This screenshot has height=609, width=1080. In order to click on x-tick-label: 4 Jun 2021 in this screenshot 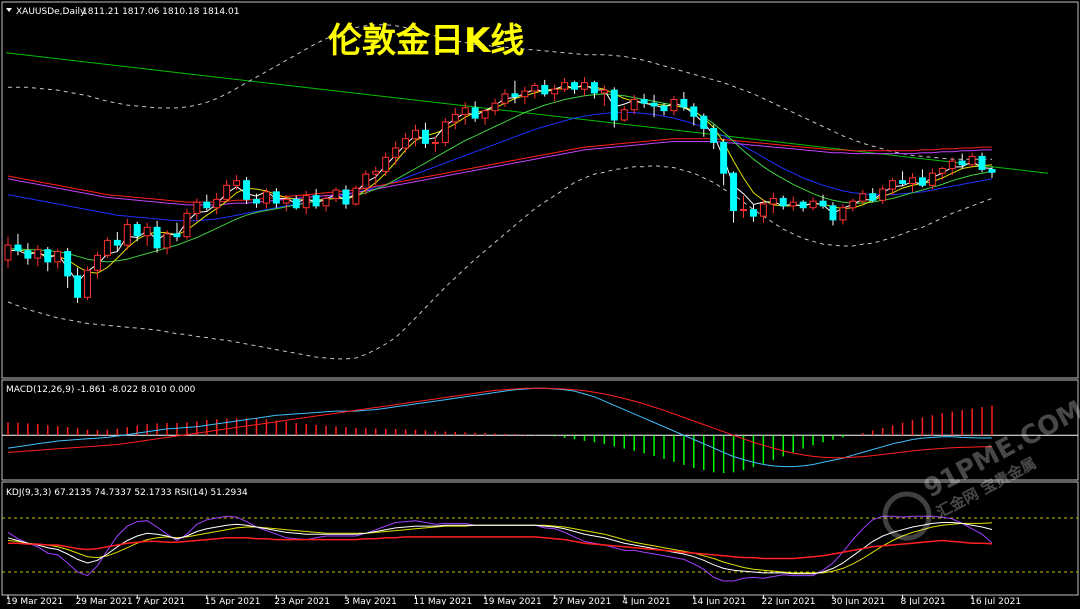, I will do `click(646, 601)`.